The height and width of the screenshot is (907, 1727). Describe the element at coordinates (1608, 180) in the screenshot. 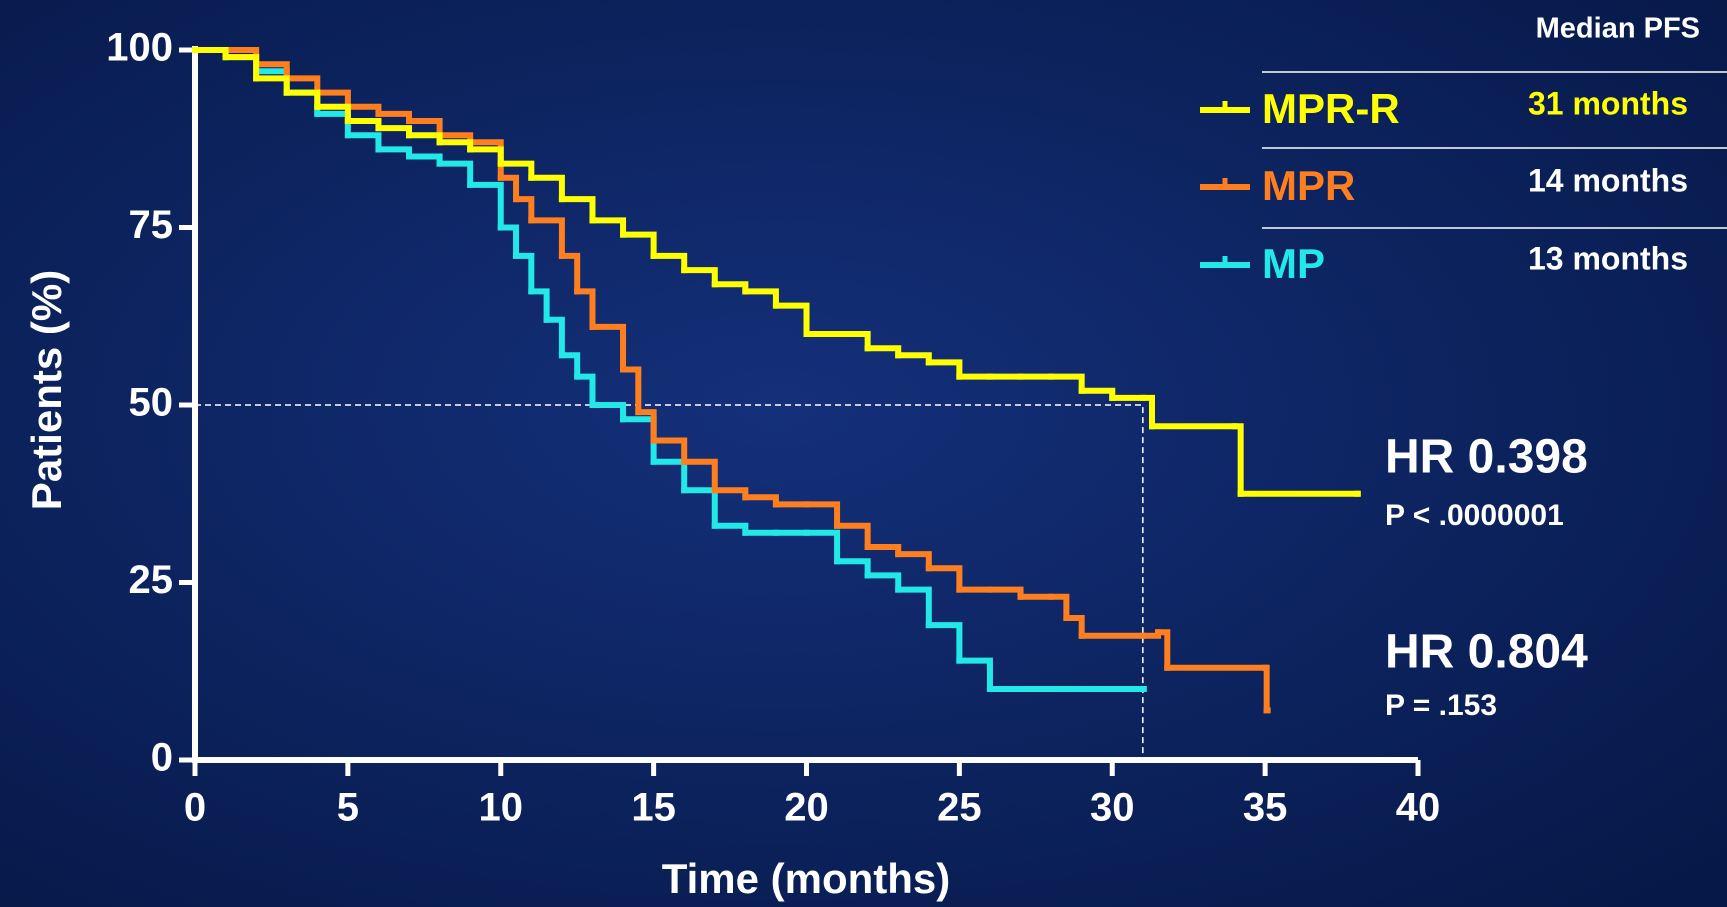

I see `legend-median: 14 months` at that location.